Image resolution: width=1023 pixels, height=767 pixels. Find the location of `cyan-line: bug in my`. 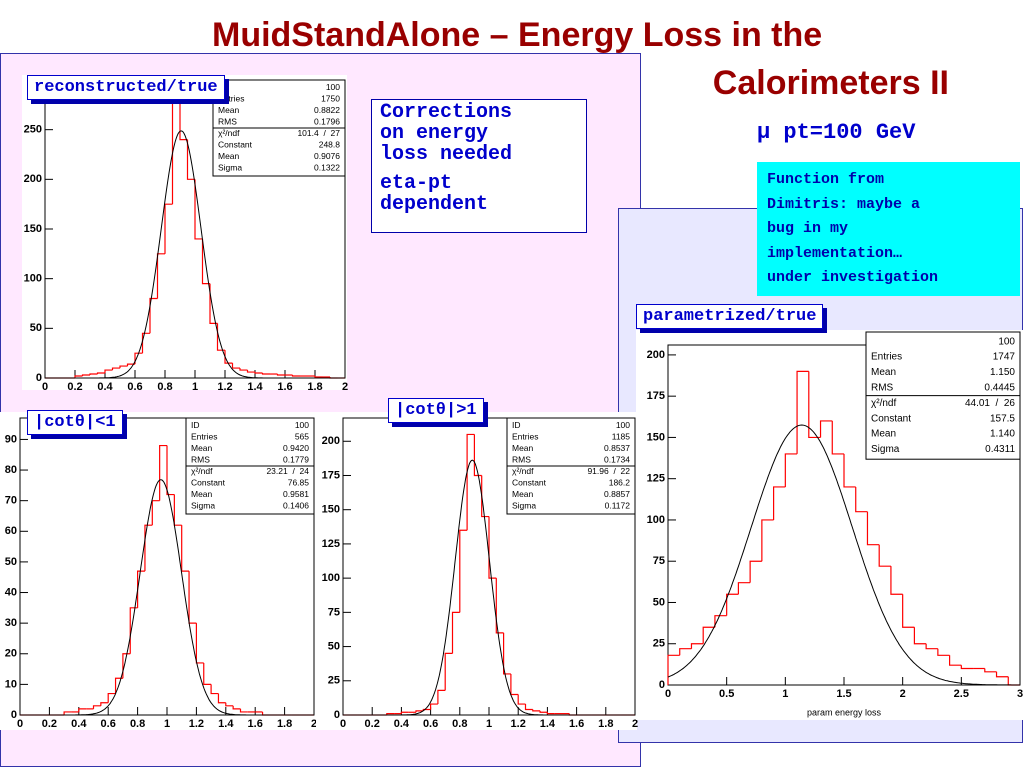

cyan-line: bug in my is located at coordinates (808, 228).